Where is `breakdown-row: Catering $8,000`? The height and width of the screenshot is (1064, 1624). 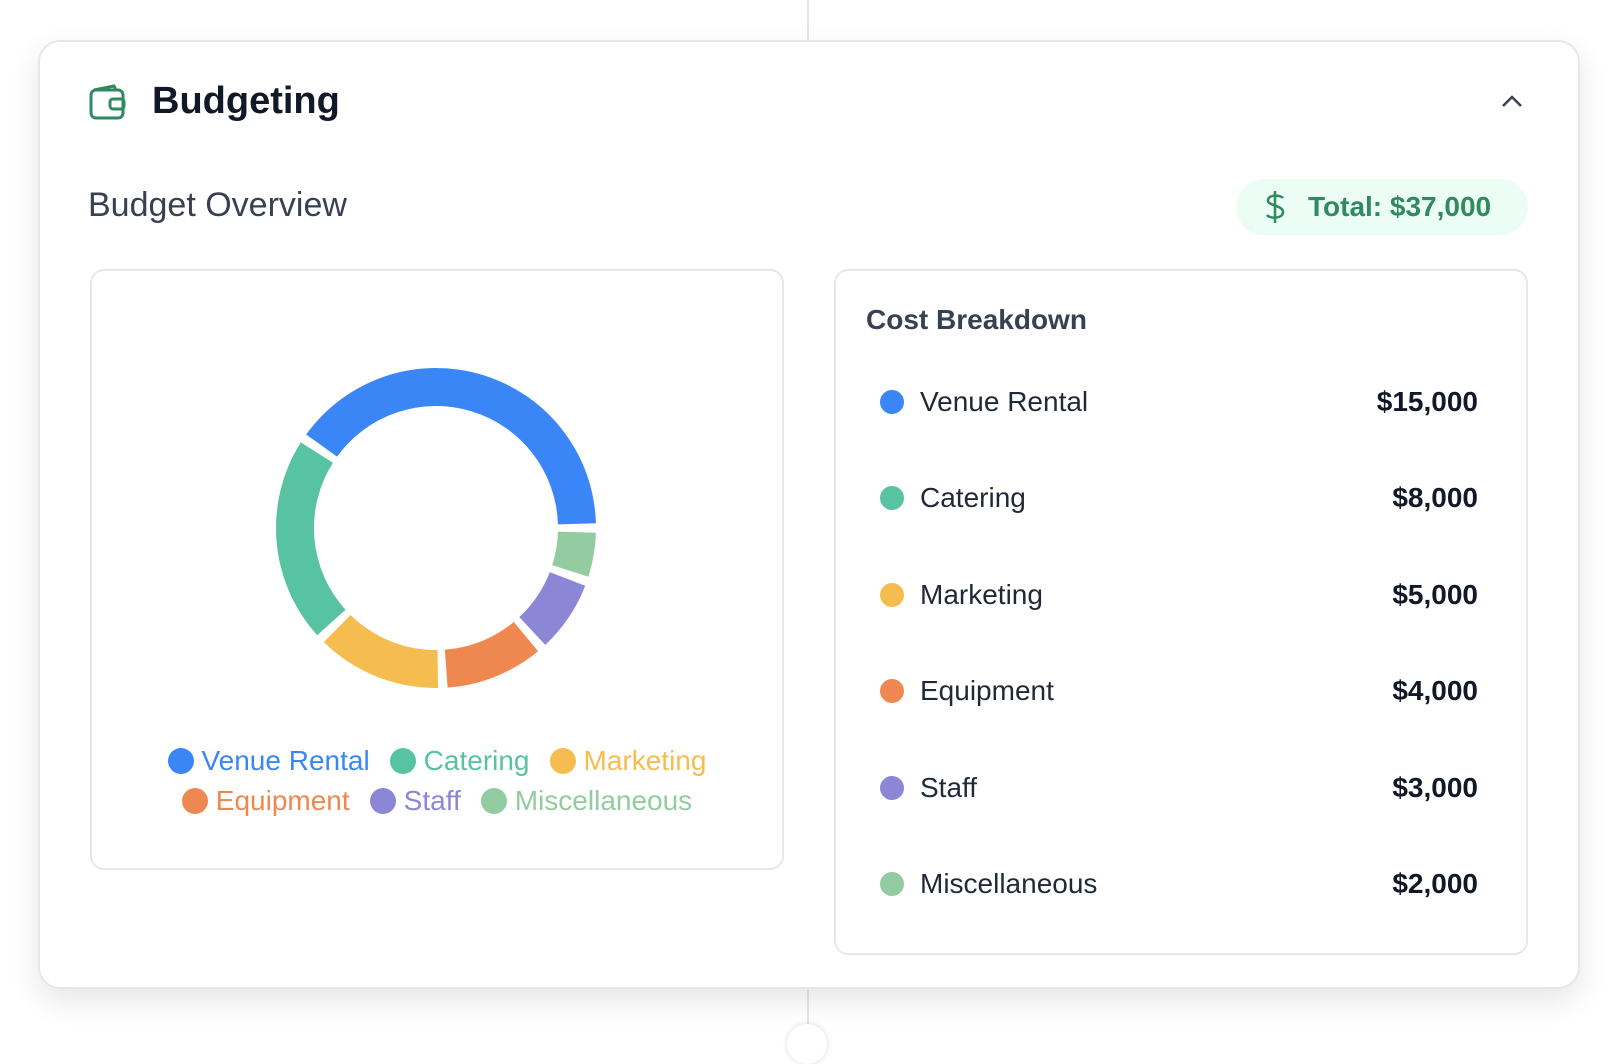 breakdown-row: Catering $8,000 is located at coordinates (1179, 498).